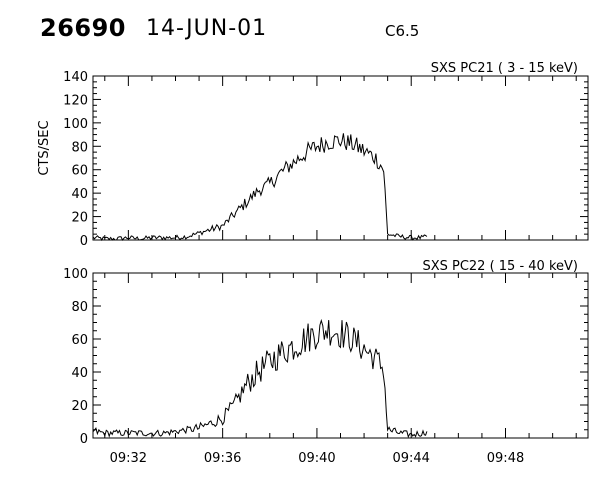  I want to click on x-tick-label: 09:36, so click(222, 458).